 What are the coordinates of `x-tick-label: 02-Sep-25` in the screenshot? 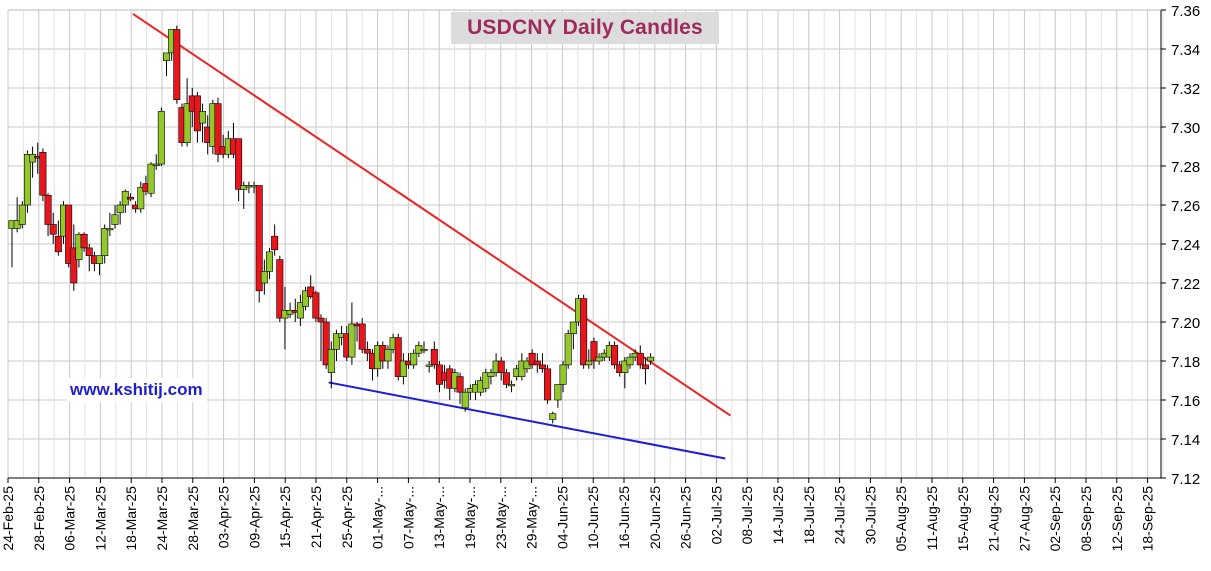 It's located at (1055, 519).